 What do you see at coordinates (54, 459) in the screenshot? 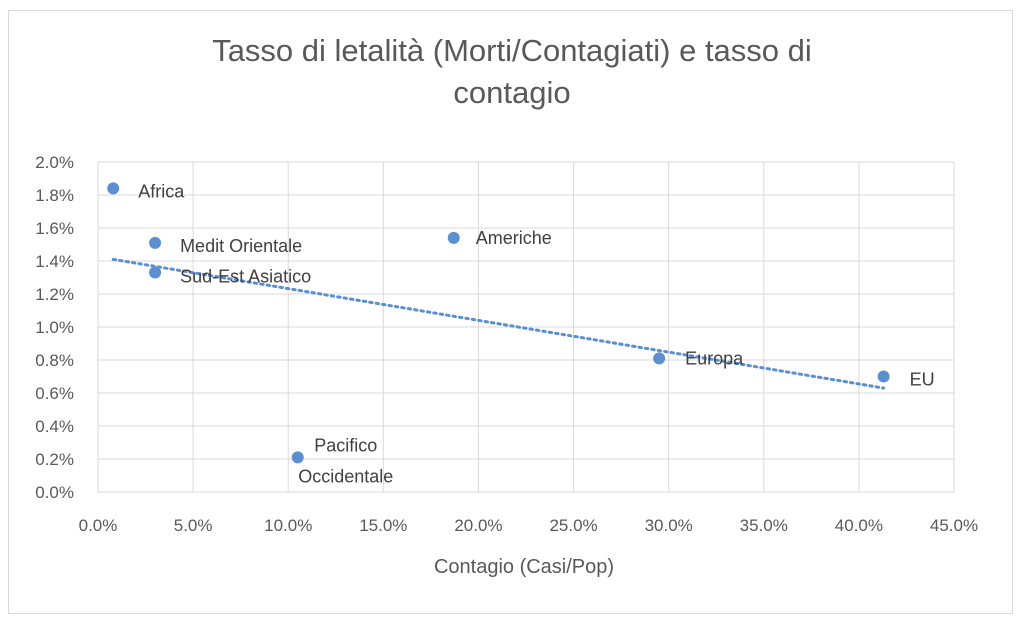
I see `y-tick-label: 0.2%` at bounding box center [54, 459].